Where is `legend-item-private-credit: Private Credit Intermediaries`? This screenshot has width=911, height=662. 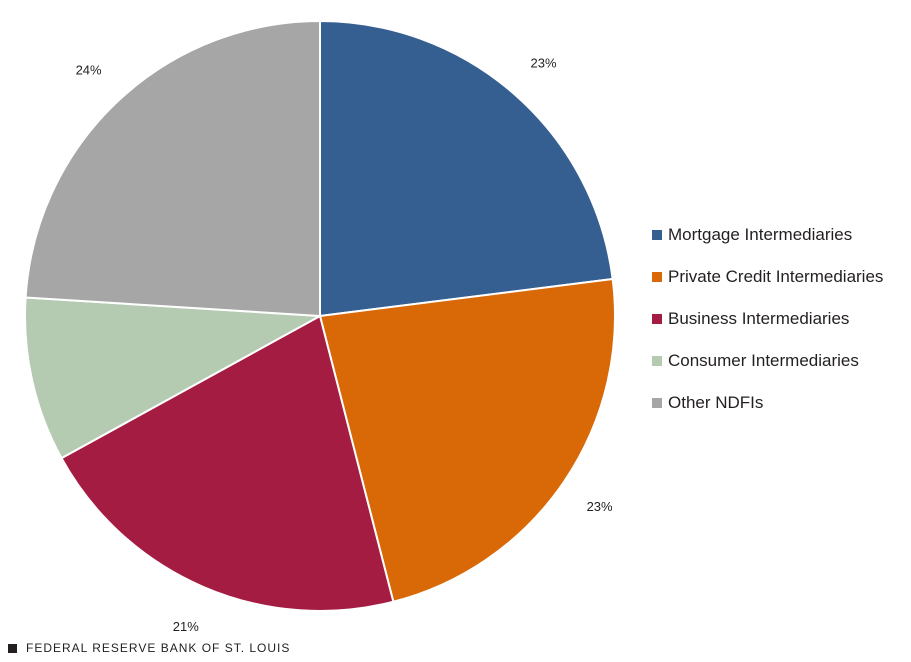
legend-item-private-credit: Private Credit Intermediaries is located at coordinates (767, 277).